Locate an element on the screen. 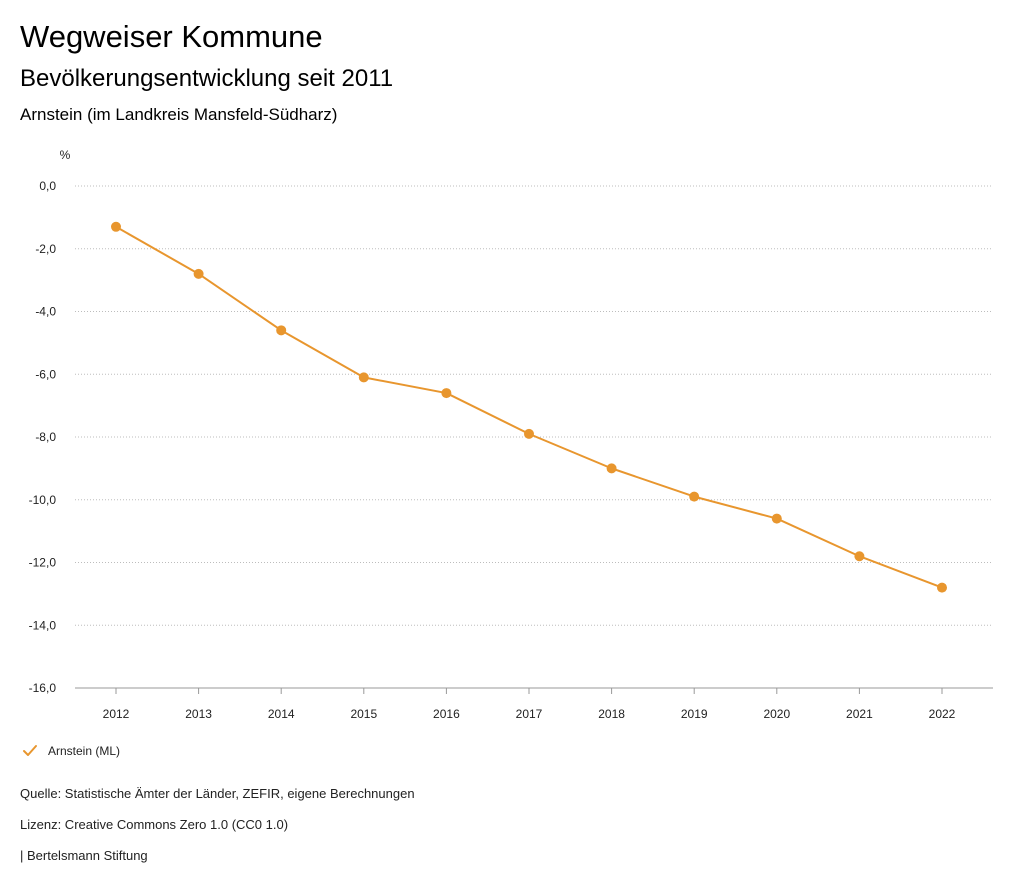 The height and width of the screenshot is (888, 1024). x-tick-label: 2016 is located at coordinates (446, 714).